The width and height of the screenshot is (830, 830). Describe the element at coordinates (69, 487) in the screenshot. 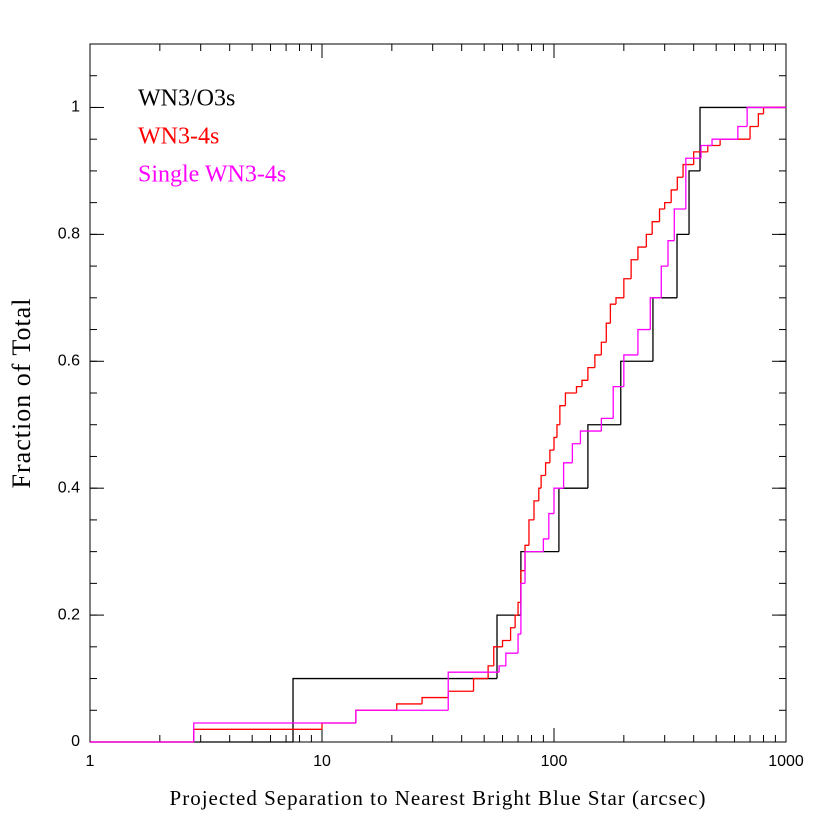

I see `y-tick-label: 0.4` at that location.